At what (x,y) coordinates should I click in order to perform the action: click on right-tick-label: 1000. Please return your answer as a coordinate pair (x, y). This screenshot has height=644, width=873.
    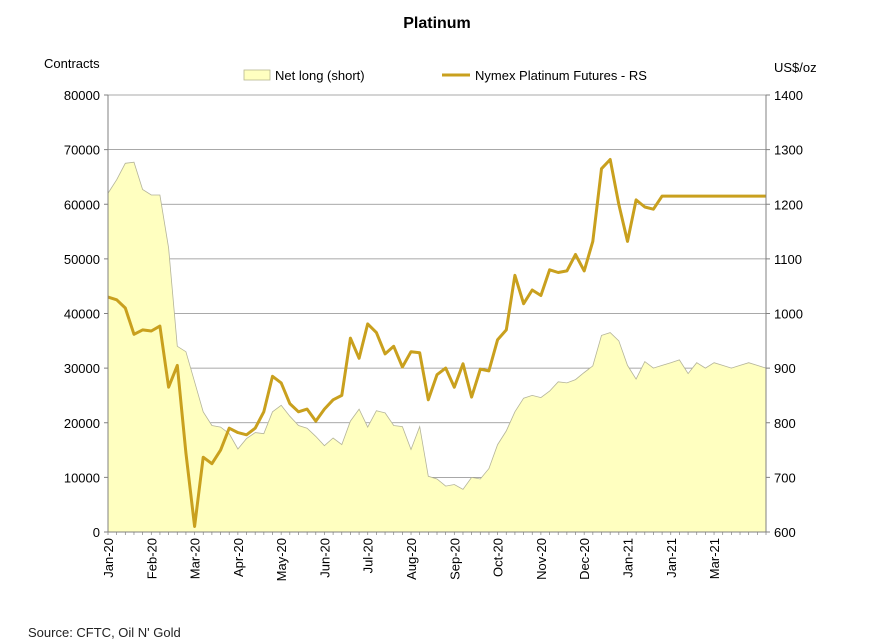
    Looking at the image, I should click on (788, 314).